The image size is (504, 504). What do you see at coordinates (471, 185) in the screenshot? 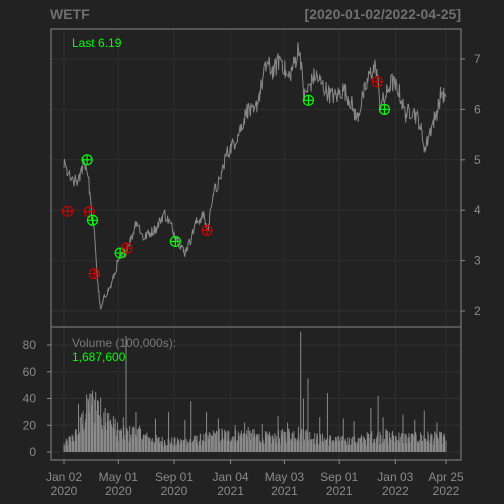
I see `price-axis: 2 3 4 5 6 7` at bounding box center [471, 185].